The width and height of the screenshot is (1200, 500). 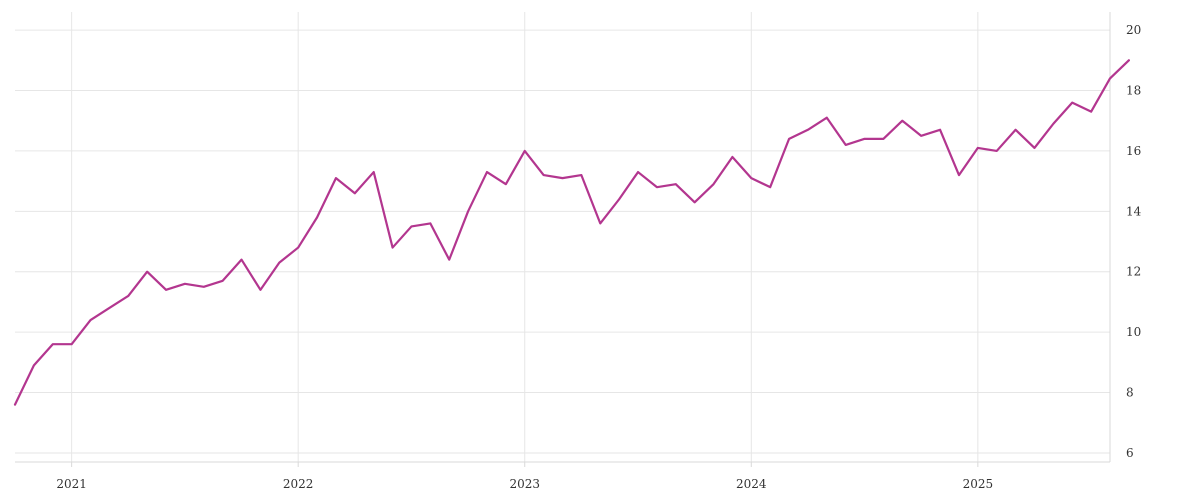 What do you see at coordinates (751, 484) in the screenshot?
I see `x-tick-label: 2024` at bounding box center [751, 484].